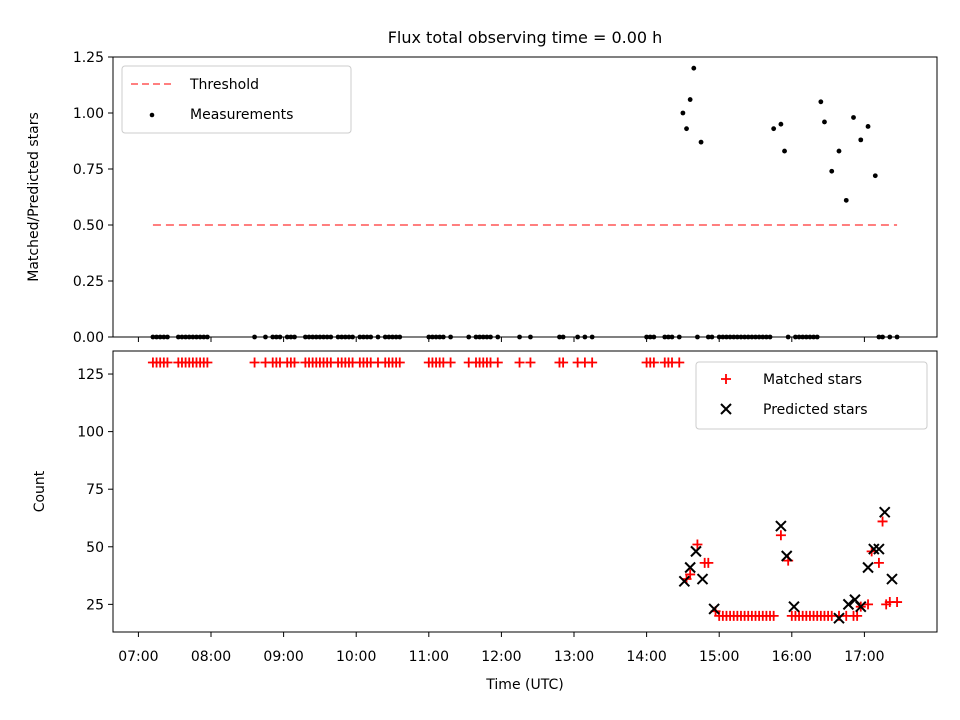 This screenshot has height=720, width=960. Describe the element at coordinates (241, 115) in the screenshot. I see `legend-measurements-label: Measurements` at that location.